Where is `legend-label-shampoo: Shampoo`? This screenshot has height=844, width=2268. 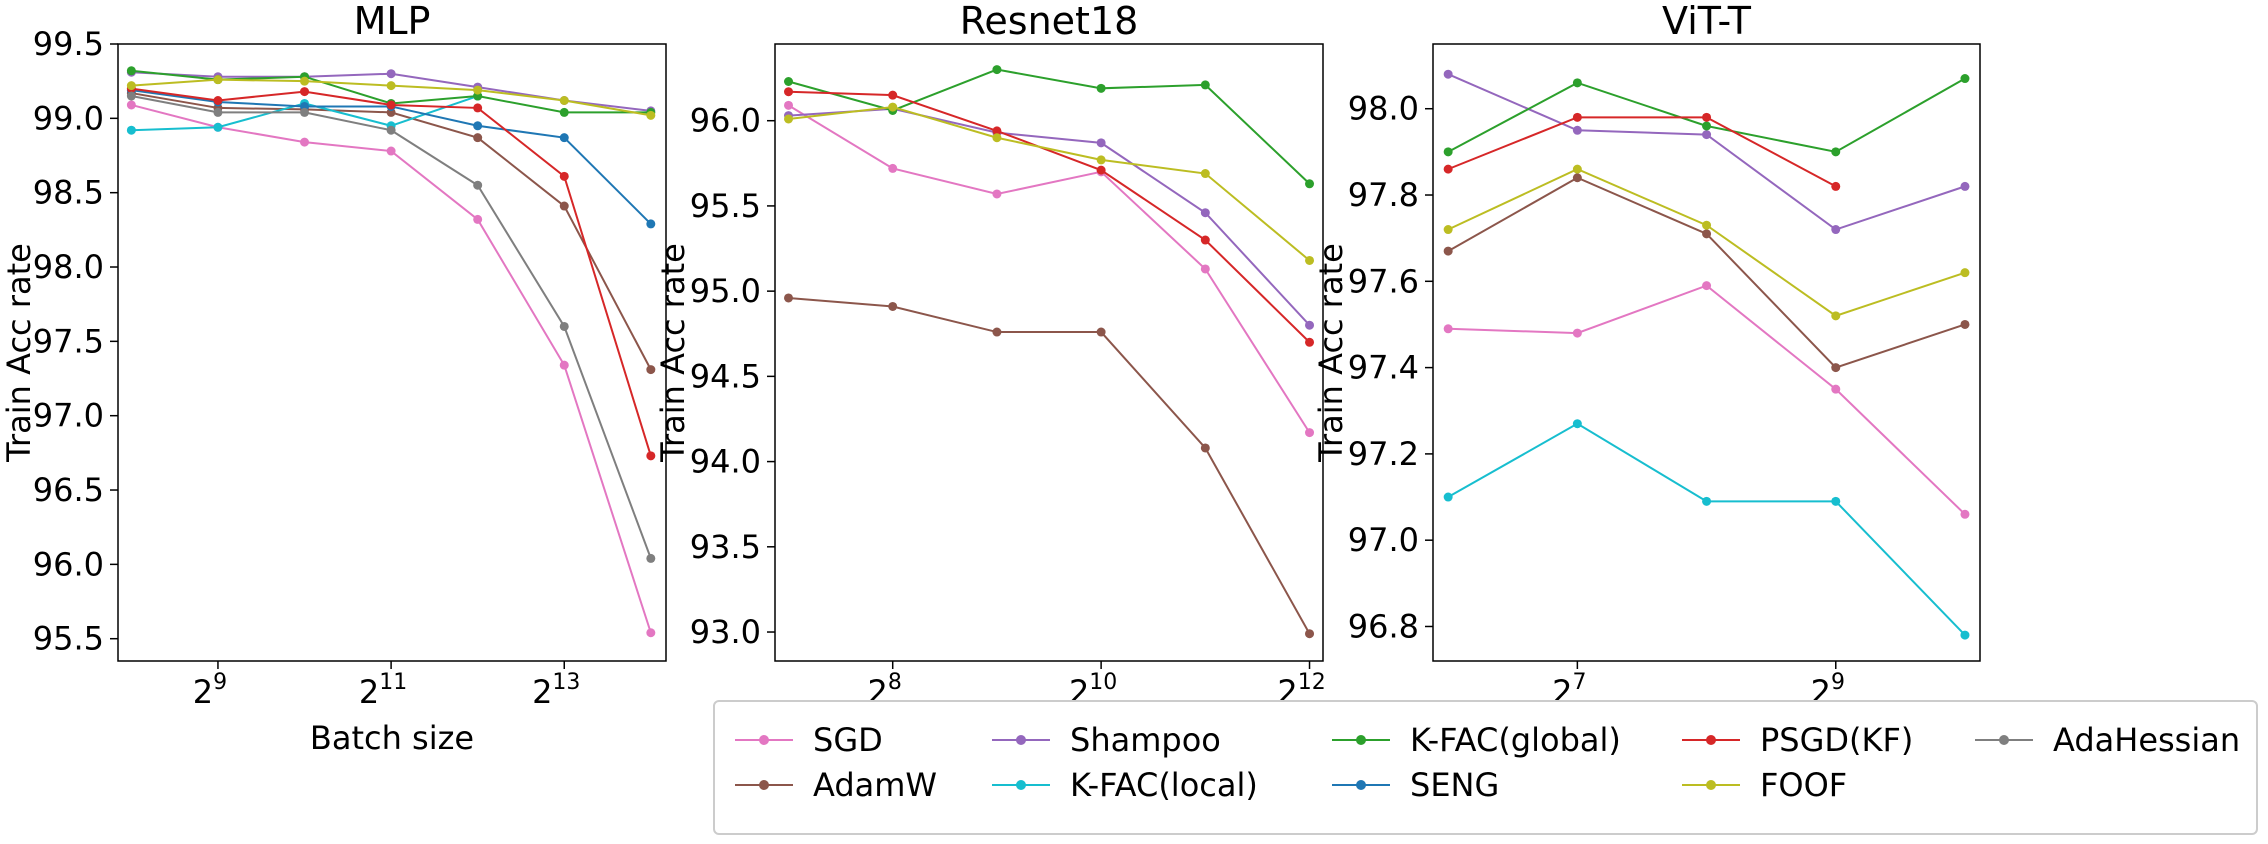
legend-label-shampoo: Shampoo is located at coordinates (1145, 740).